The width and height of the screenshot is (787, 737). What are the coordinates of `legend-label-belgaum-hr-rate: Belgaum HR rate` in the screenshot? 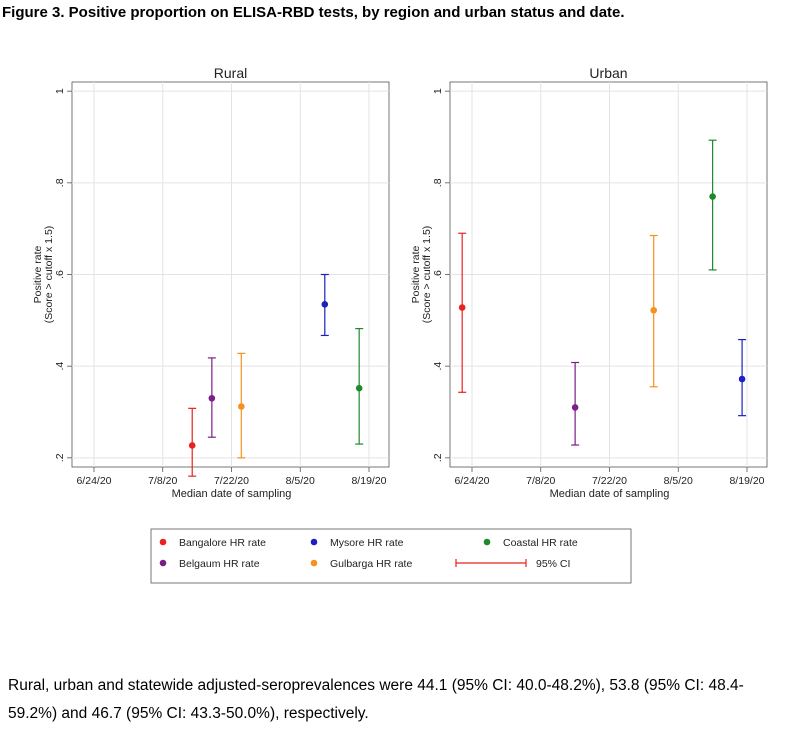 It's located at (219, 564).